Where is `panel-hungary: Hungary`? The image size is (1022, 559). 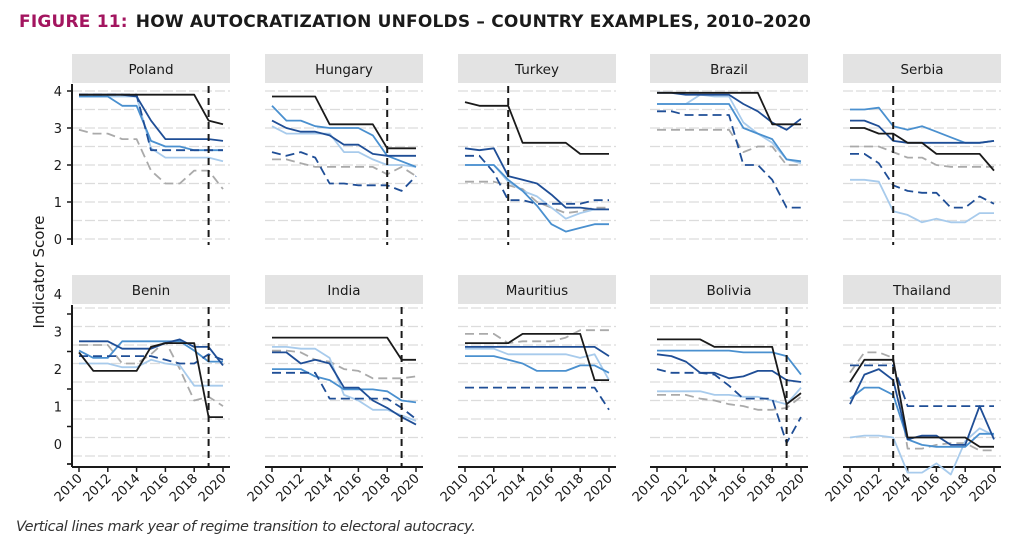
panel-hungary: Hungary is located at coordinates (344, 149).